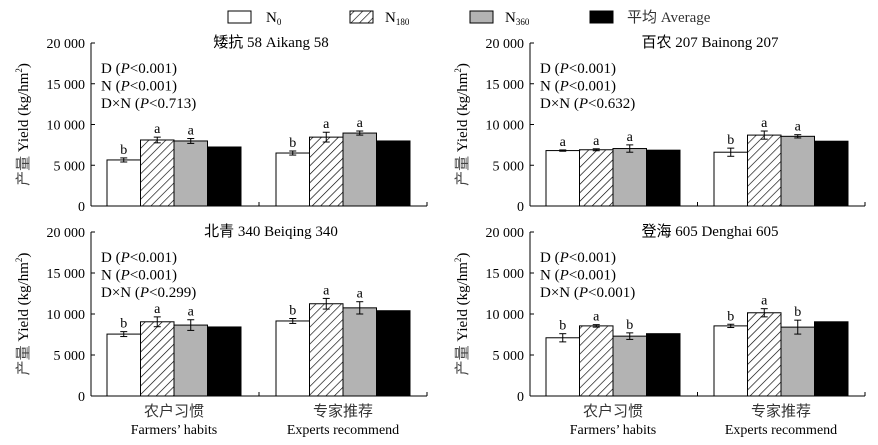 The image size is (878, 445). What do you see at coordinates (239, 17) in the screenshot?
I see `legend-swatch-n0` at bounding box center [239, 17].